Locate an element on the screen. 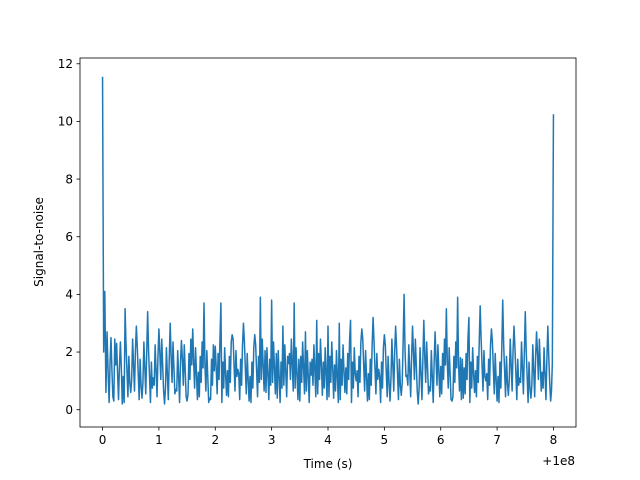 Image resolution: width=640 pixels, height=480 pixels. x-tick-label: 0 is located at coordinates (103, 440).